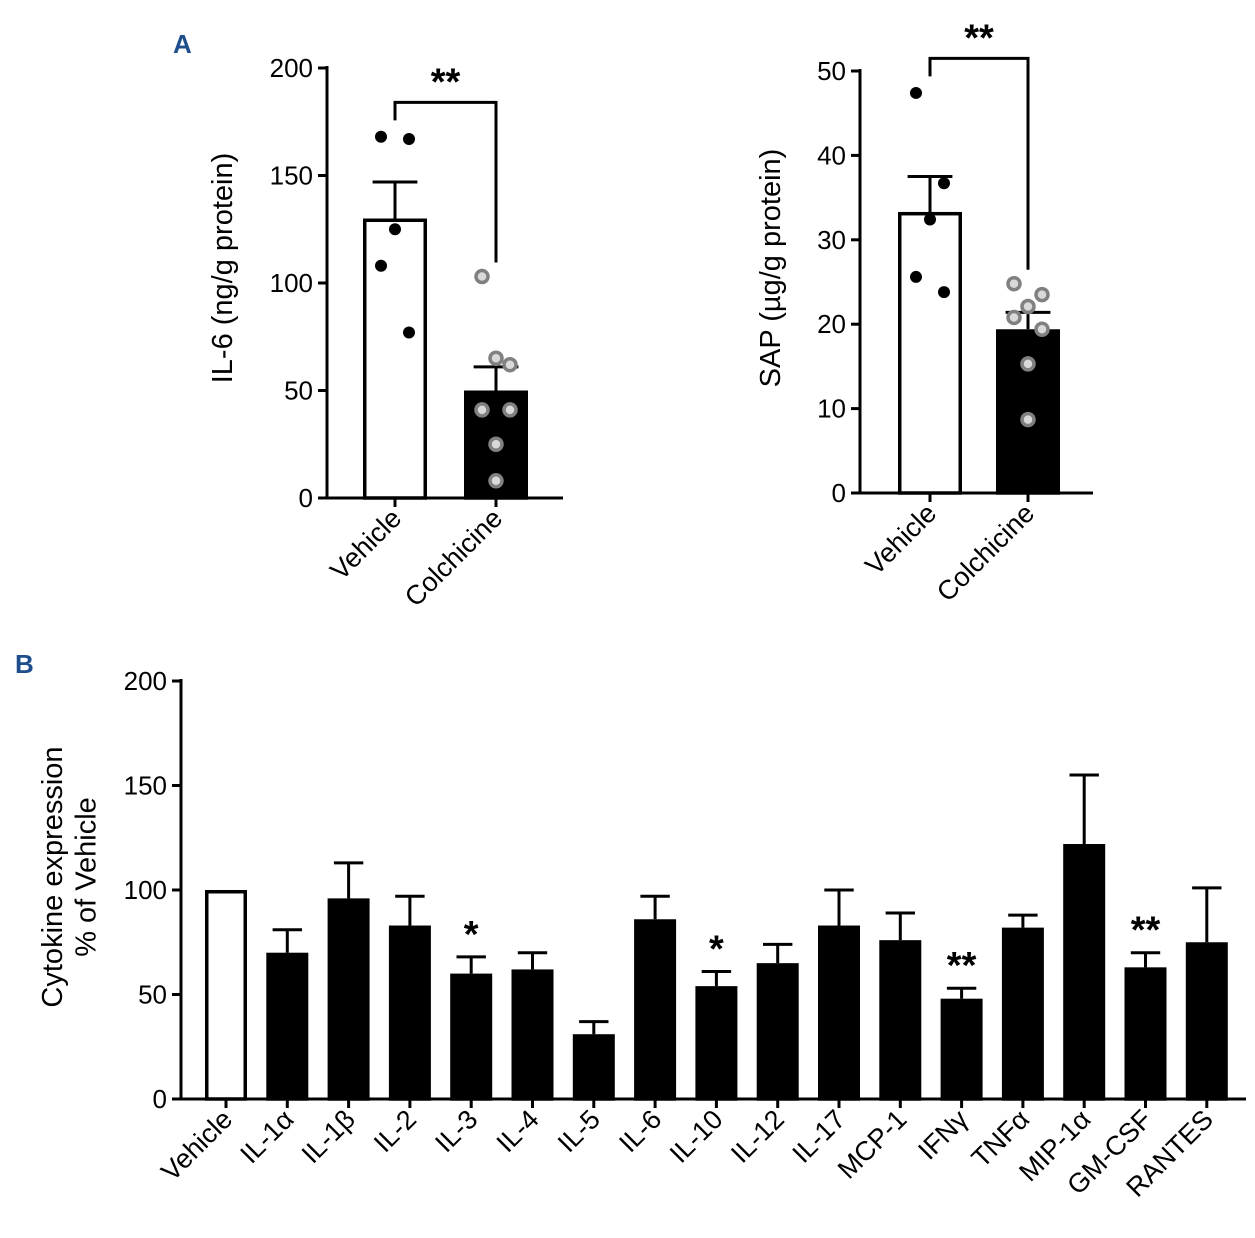  What do you see at coordinates (716, 950) in the screenshot?
I see `significance-label-il-10: *` at bounding box center [716, 950].